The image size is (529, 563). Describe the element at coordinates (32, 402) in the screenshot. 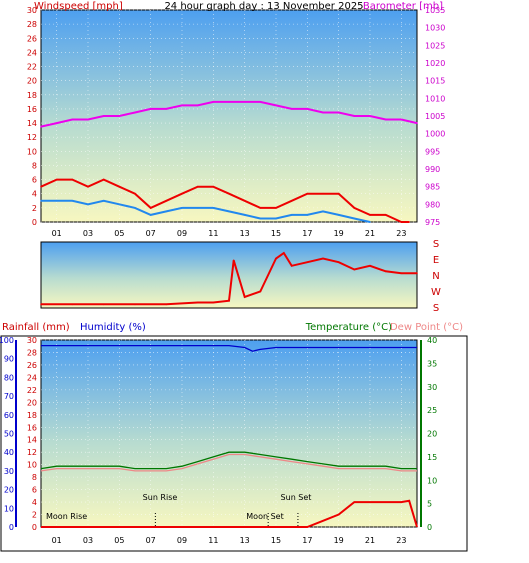

I see `rain-tick-label: 20` at that location.